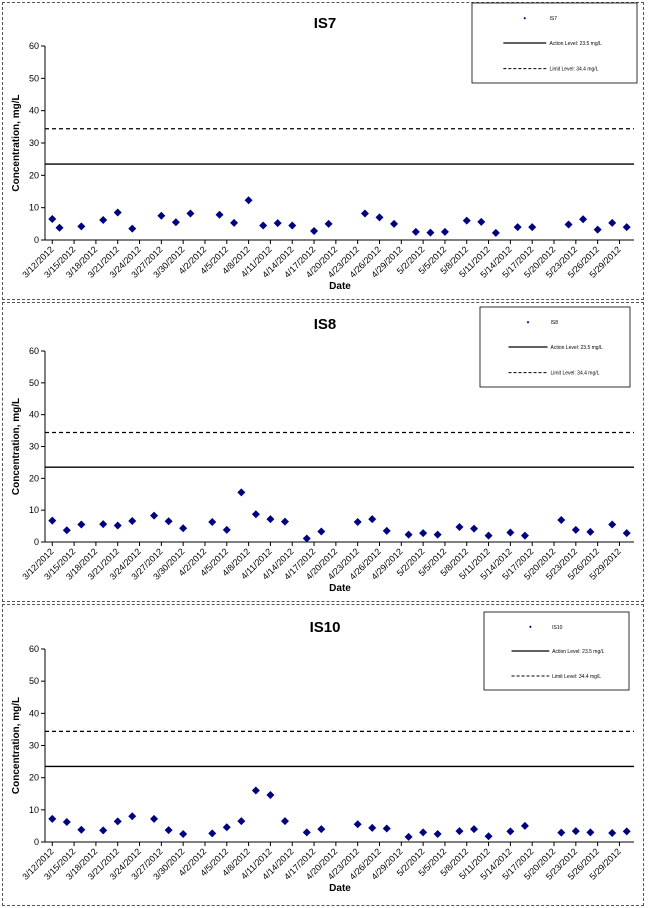 This screenshot has width=648, height=908. I want to click on legend-box, so click(554, 43).